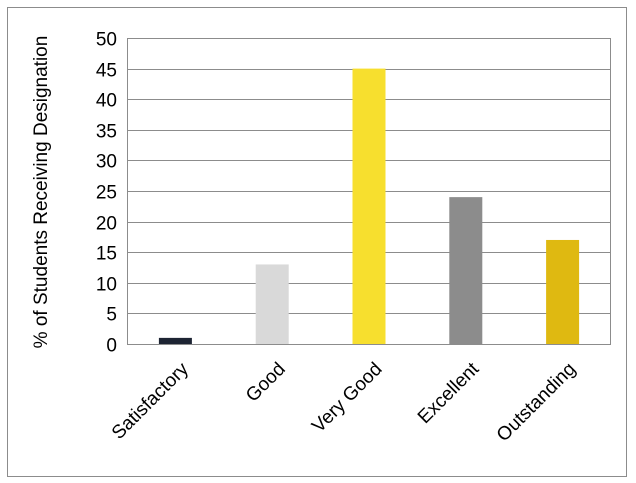 The height and width of the screenshot is (483, 636). What do you see at coordinates (150, 400) in the screenshot?
I see `x-category-label: Satisfactory` at bounding box center [150, 400].